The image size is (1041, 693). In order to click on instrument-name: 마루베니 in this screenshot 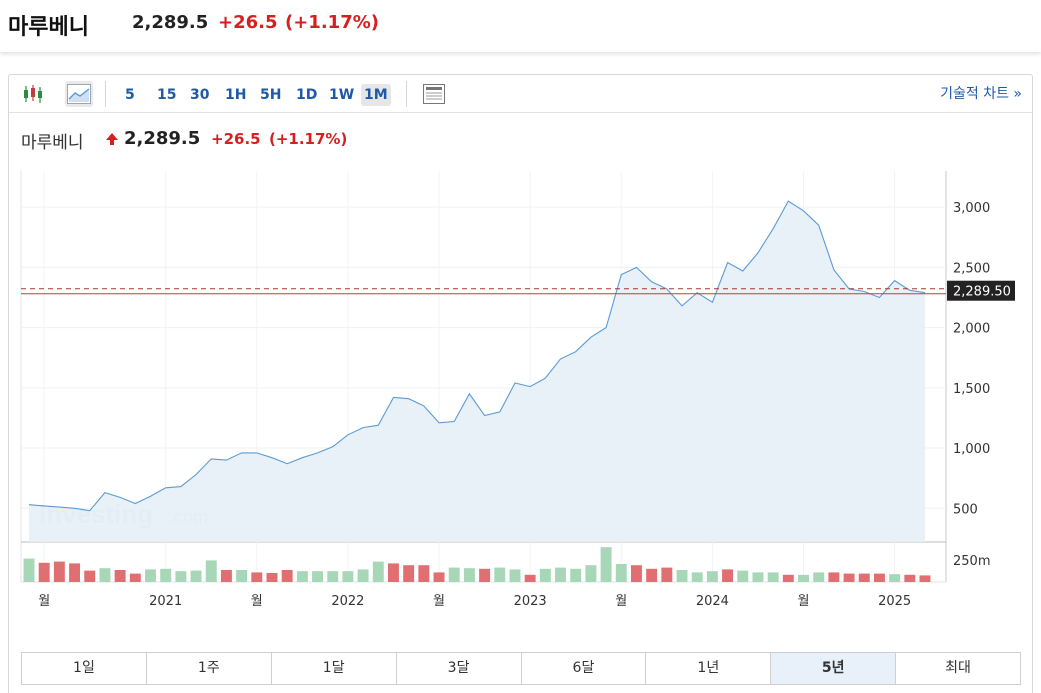, I will do `click(48, 27)`.